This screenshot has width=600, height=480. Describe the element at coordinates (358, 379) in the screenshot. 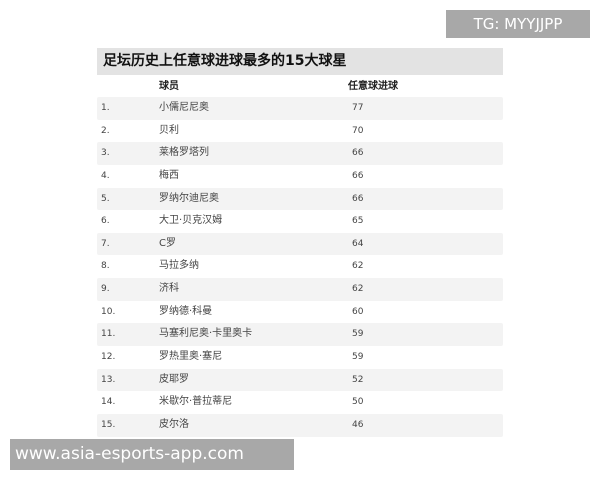

I see `goals-cell: 52` at that location.